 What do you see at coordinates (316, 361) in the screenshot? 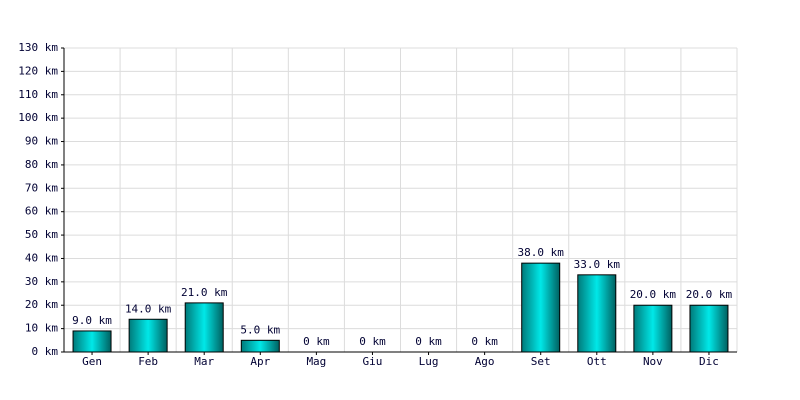
I see `x-tick-label: Mag` at bounding box center [316, 361].